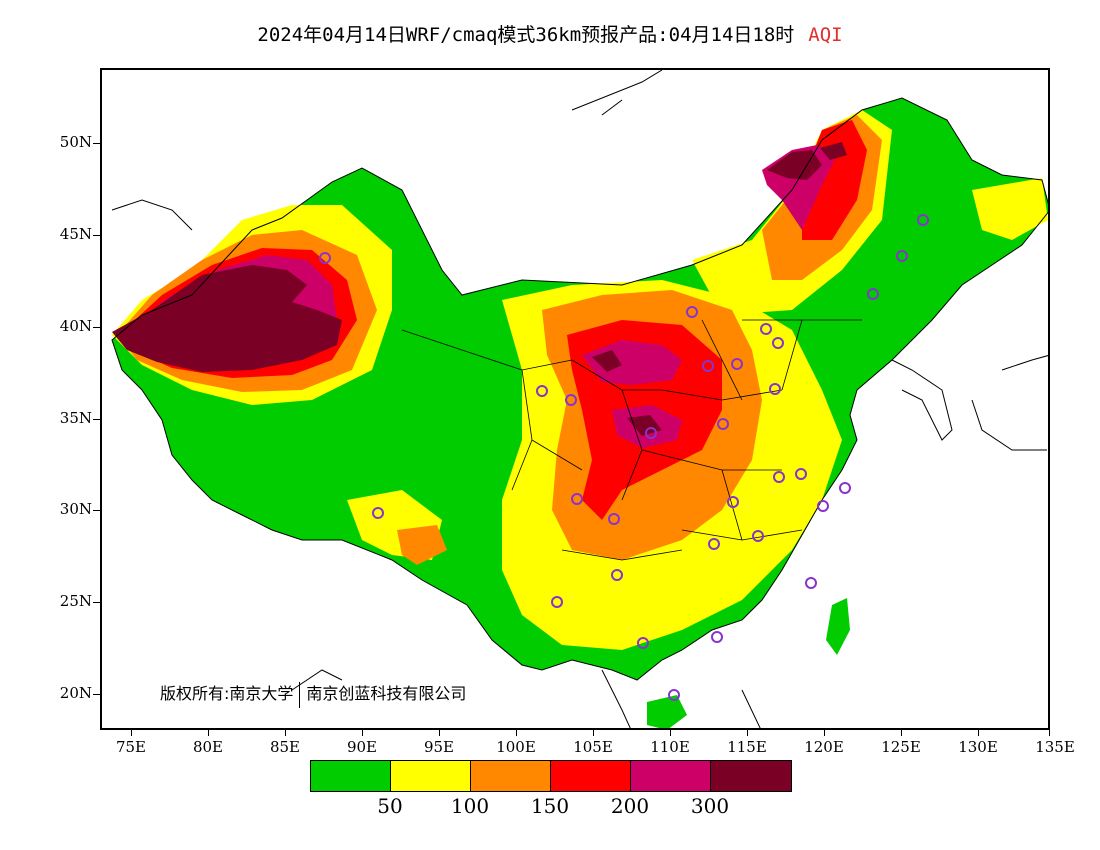 This screenshot has width=1100, height=850. I want to click on province-boundaries, so click(631, 440).